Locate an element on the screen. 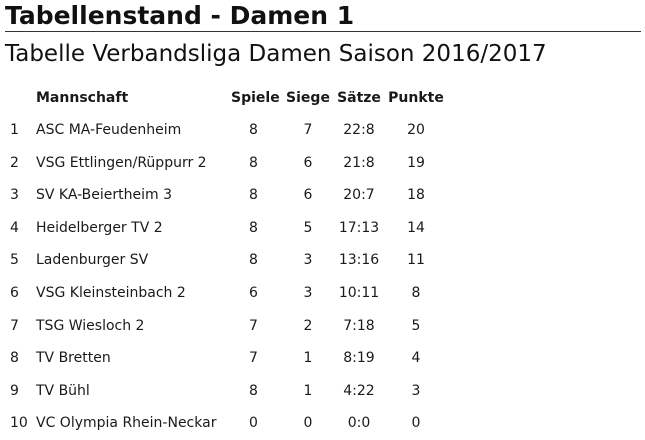 The image size is (645, 440). wins-cell: 0 is located at coordinates (308, 423).